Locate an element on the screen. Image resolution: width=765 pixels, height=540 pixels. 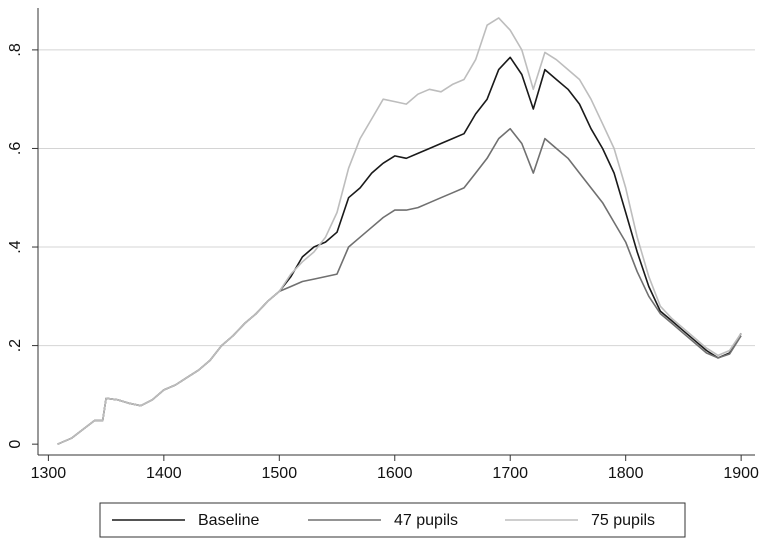
x-tick-label: 1300 is located at coordinates (49, 473).